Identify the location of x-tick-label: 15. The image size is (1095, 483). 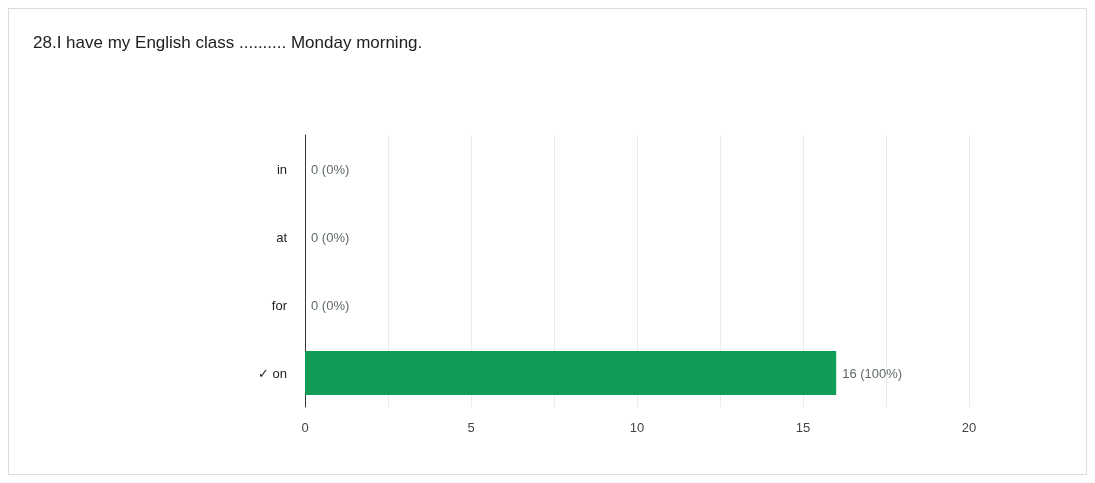
(803, 427).